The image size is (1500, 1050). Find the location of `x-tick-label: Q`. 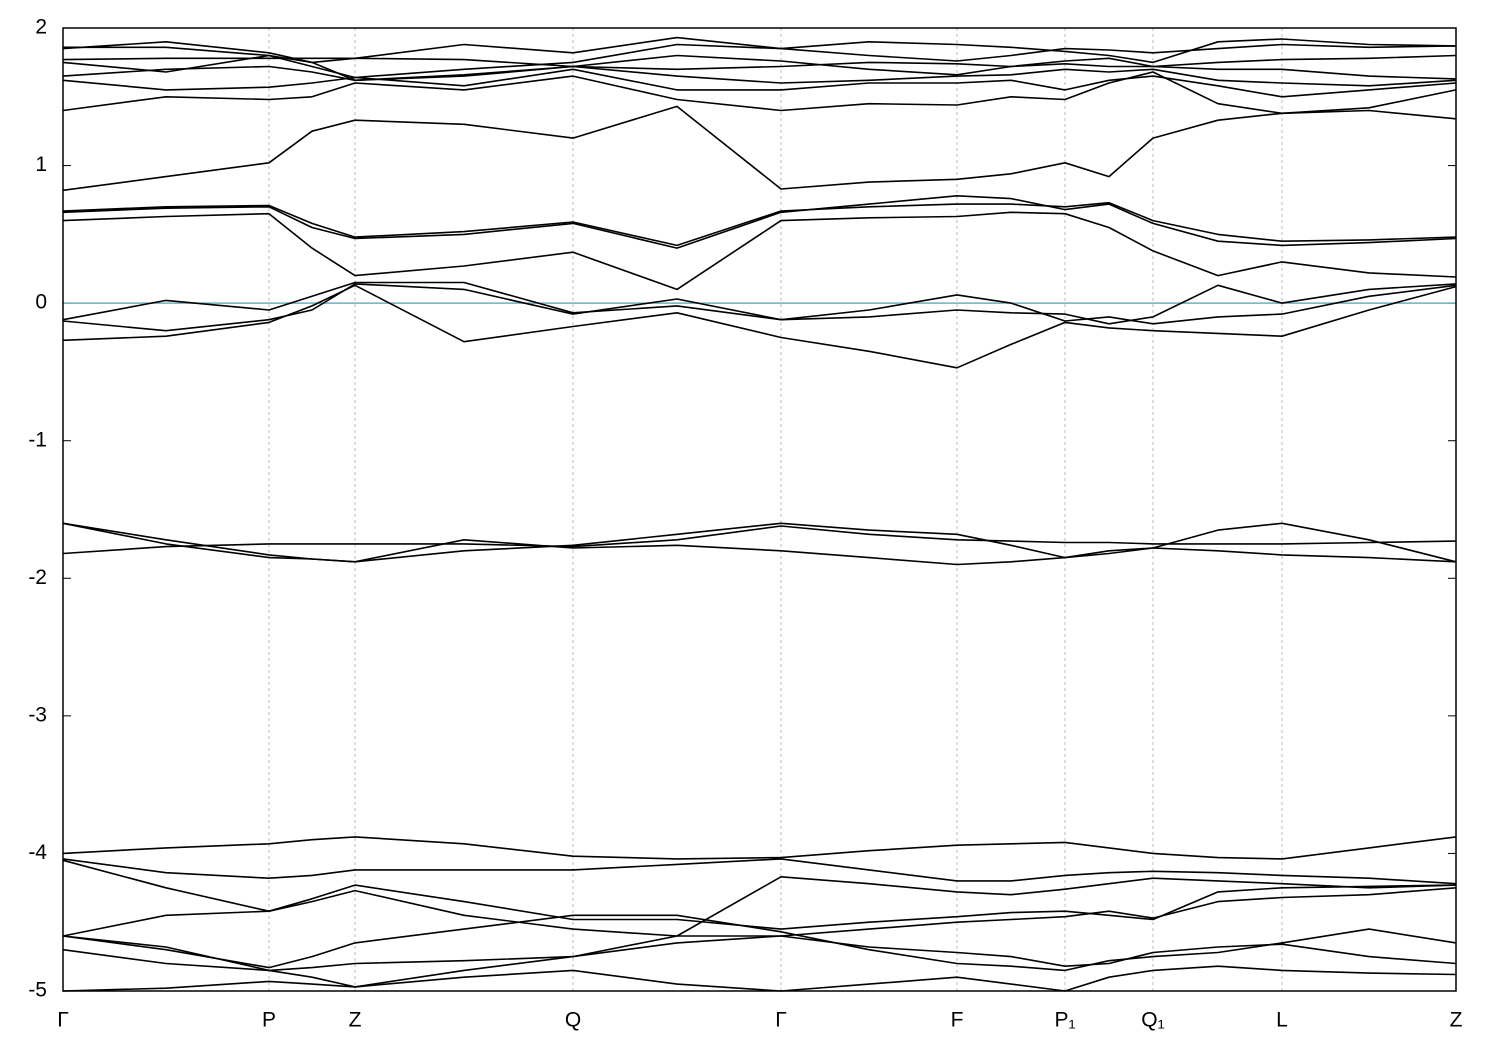

x-tick-label: Q is located at coordinates (573, 1020).